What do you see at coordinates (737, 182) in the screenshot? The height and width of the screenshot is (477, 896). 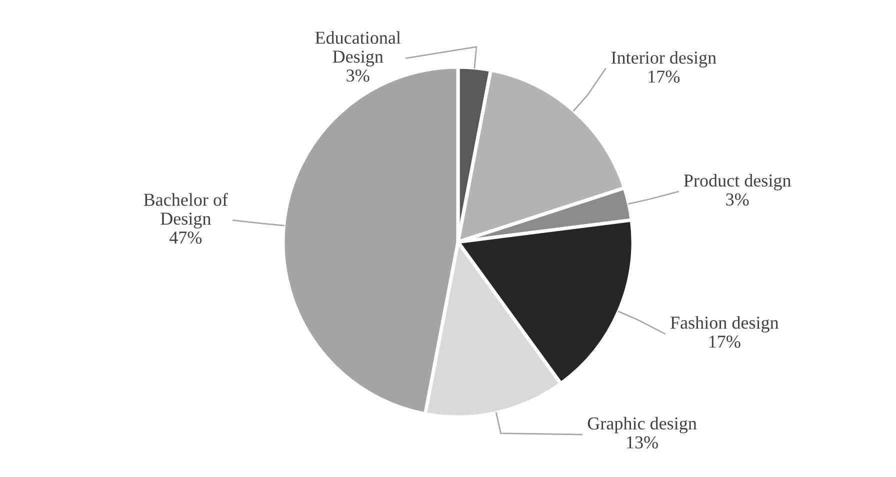 I see `slice-label: Product design` at bounding box center [737, 182].